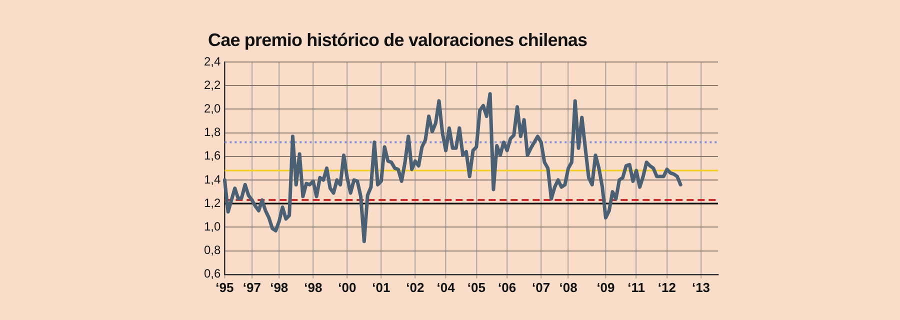  I want to click on x-tick-label: ‘04, so click(446, 287).